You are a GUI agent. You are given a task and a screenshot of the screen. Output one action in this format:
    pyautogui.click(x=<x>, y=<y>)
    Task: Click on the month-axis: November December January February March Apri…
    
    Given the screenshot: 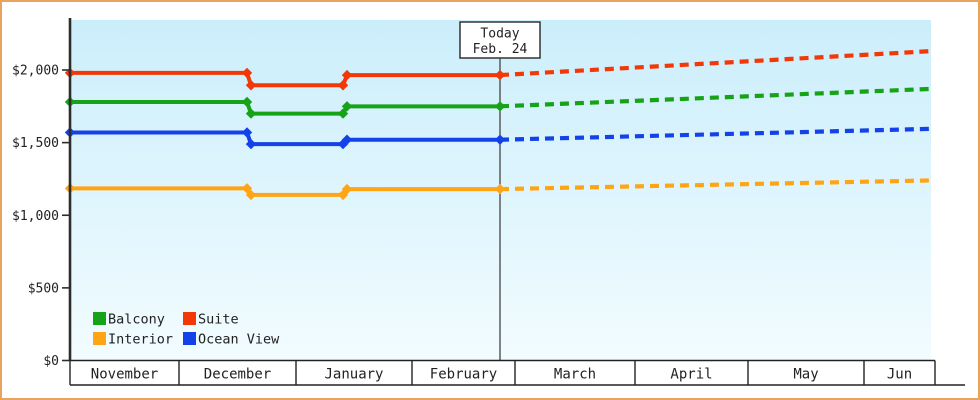 What is the action you would take?
    pyautogui.click(x=517, y=372)
    